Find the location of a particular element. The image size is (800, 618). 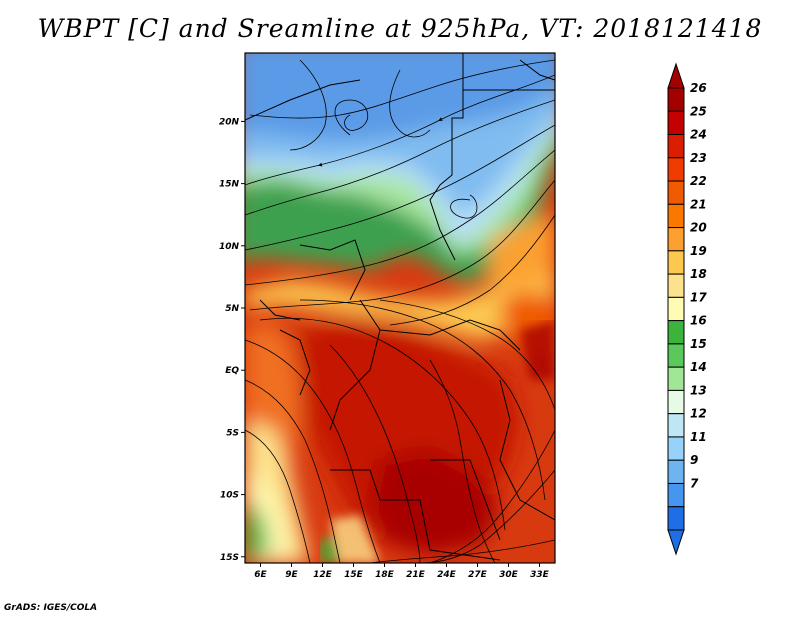

latitude-axis: 20N 15N 10N 5N EQ 5S 10S 15S is located at coordinates (232, 340).